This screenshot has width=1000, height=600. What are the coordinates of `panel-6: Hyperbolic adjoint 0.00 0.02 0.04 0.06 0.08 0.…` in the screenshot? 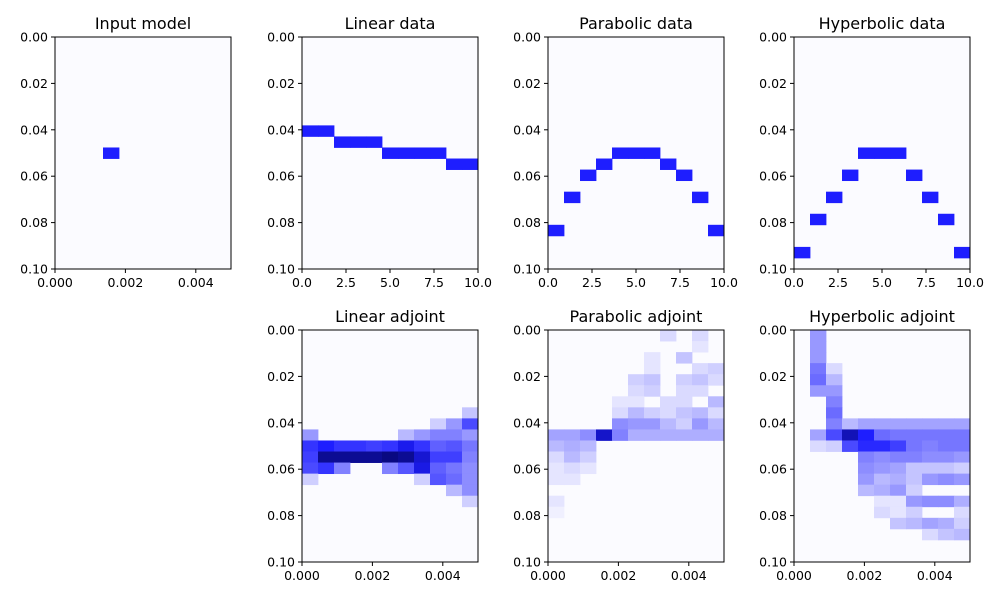 It's located at (865, 445).